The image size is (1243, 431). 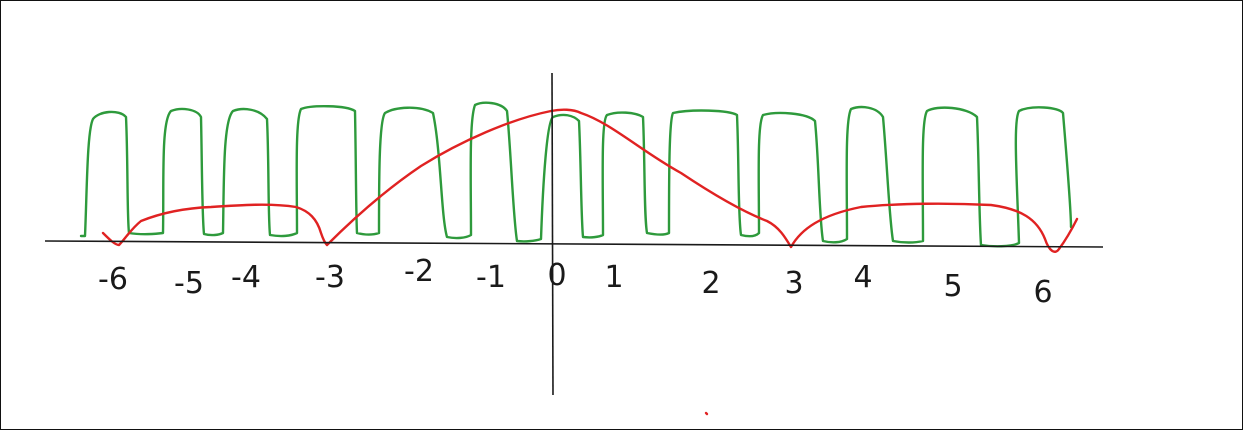 I want to click on tick-label-3: 3, so click(x=793, y=283).